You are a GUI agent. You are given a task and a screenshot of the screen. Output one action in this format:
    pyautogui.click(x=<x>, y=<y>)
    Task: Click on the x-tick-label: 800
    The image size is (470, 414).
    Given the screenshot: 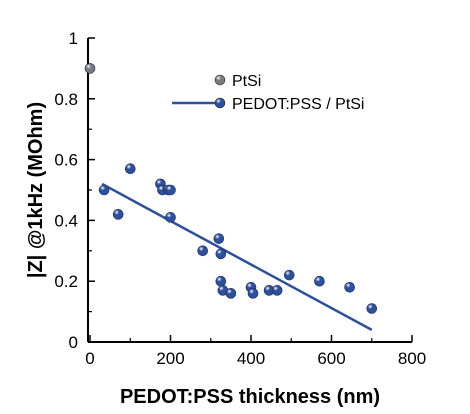 What is the action you would take?
    pyautogui.click(x=412, y=358)
    